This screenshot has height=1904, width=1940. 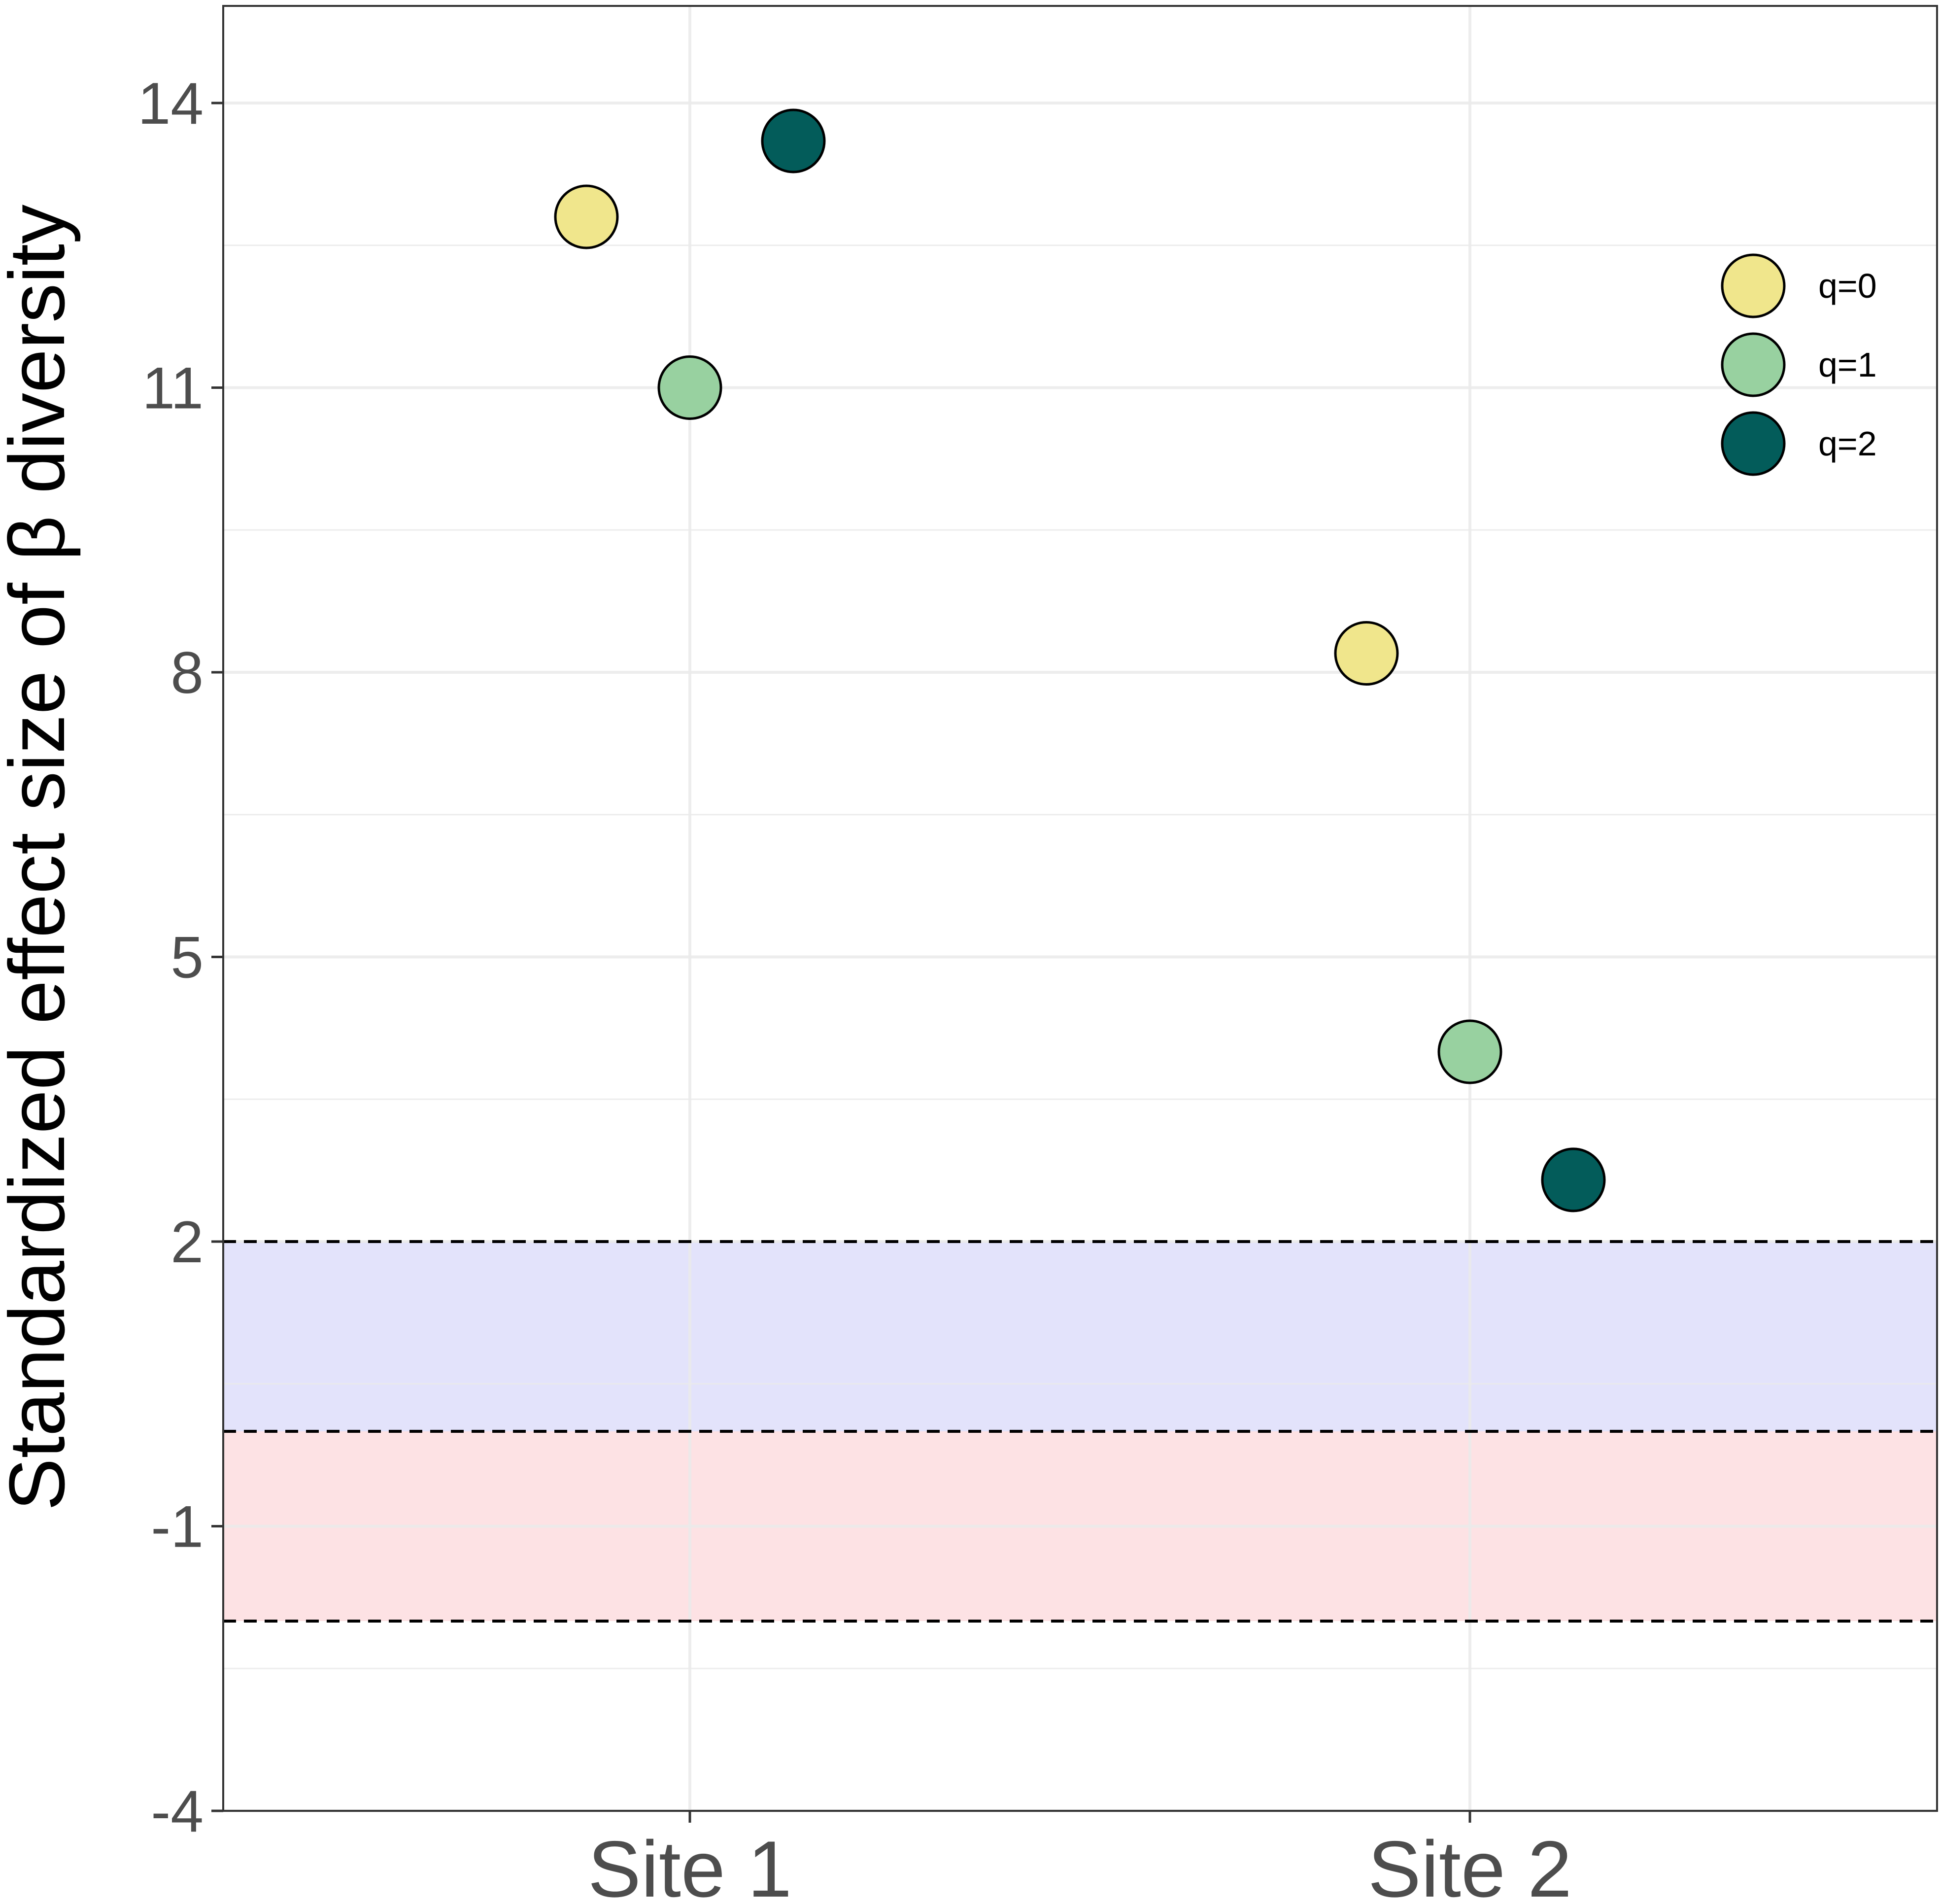 What do you see at coordinates (187, 1242) in the screenshot?
I see `y-tick-label: 2` at bounding box center [187, 1242].